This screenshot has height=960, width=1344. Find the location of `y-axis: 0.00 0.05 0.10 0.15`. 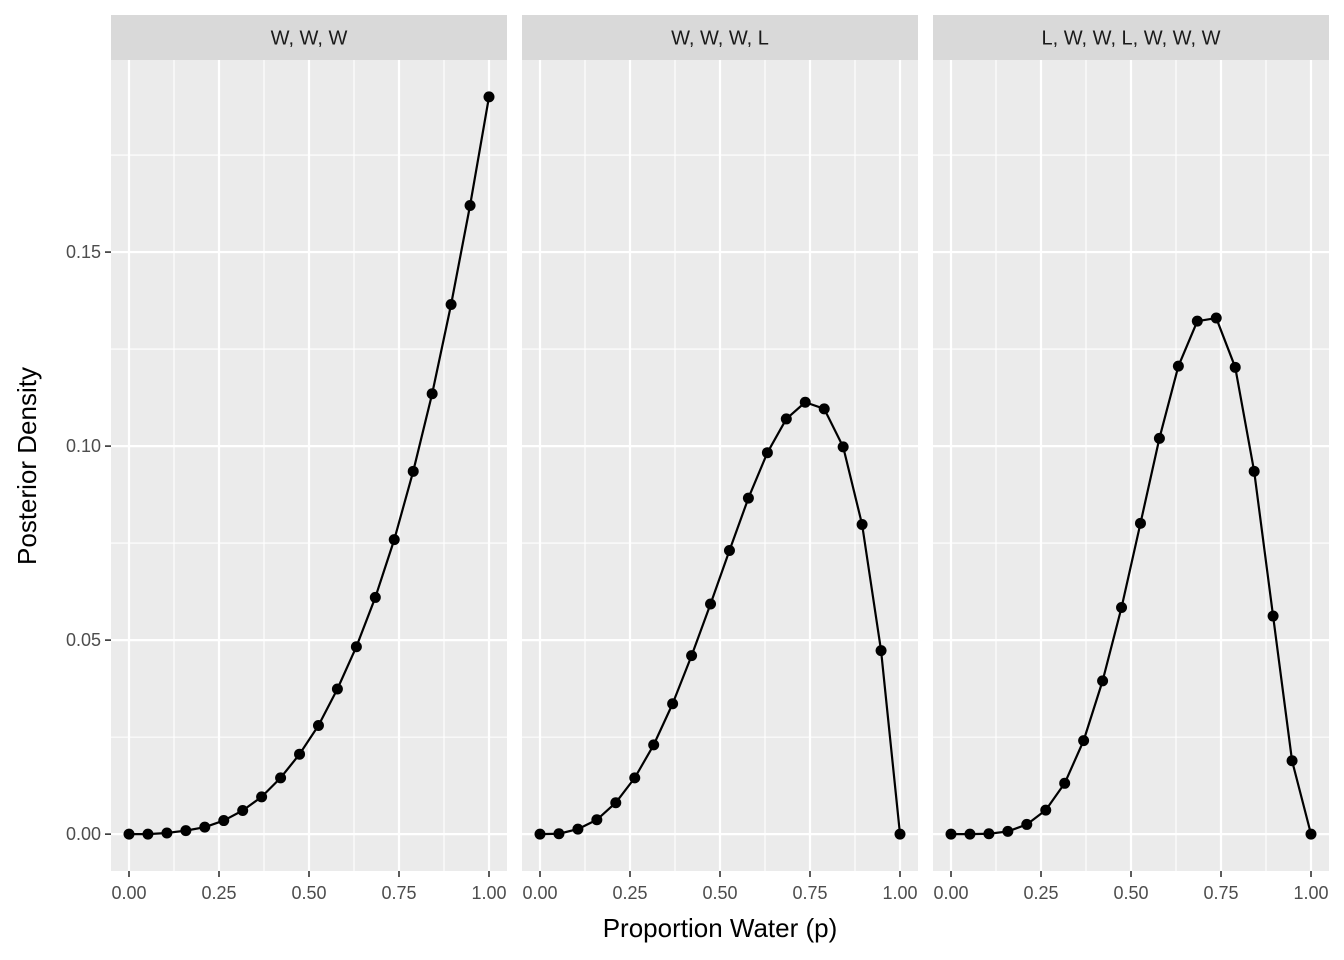

y-axis: 0.00 0.05 0.10 0.15 is located at coordinates (88, 543).